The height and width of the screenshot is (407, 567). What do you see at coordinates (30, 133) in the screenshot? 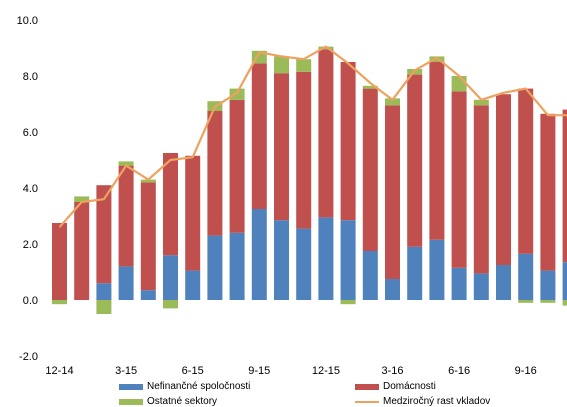
I see `y-tick-label: 6.0` at bounding box center [30, 133].